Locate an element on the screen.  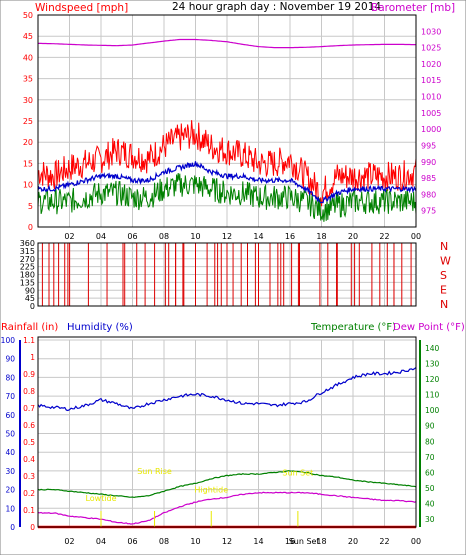
wind-direction-series-line is located at coordinates (227, 274).